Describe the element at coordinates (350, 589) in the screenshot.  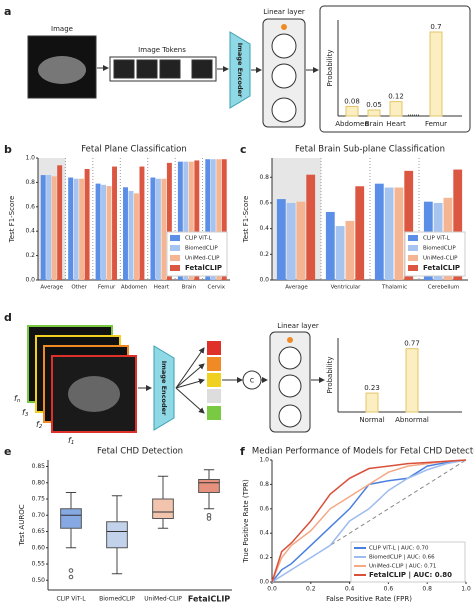
I see `x-tick-label: 0.4` at that location.